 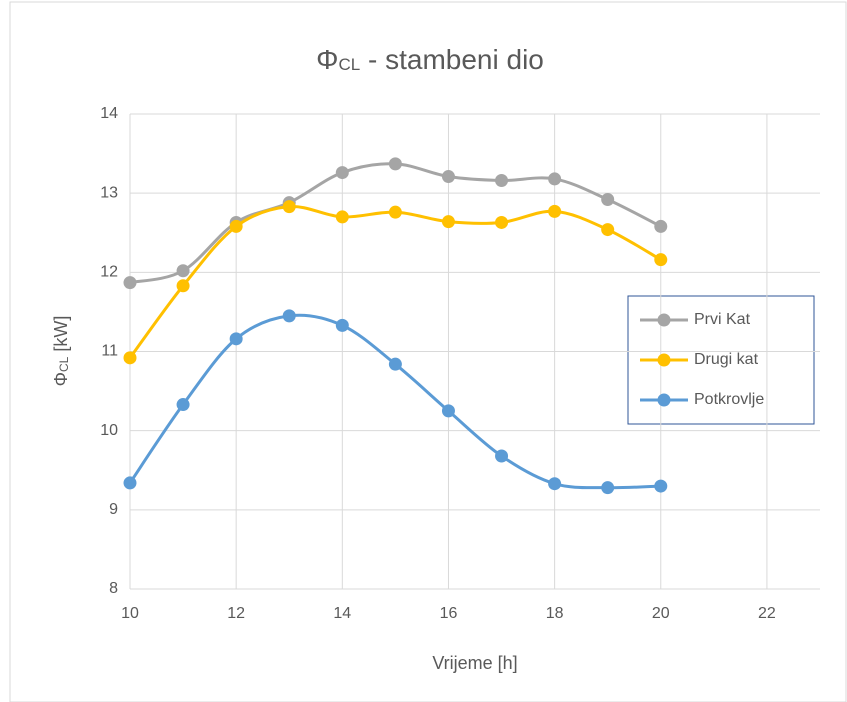 What do you see at coordinates (109, 272) in the screenshot?
I see `y-tick-label: 12` at bounding box center [109, 272].